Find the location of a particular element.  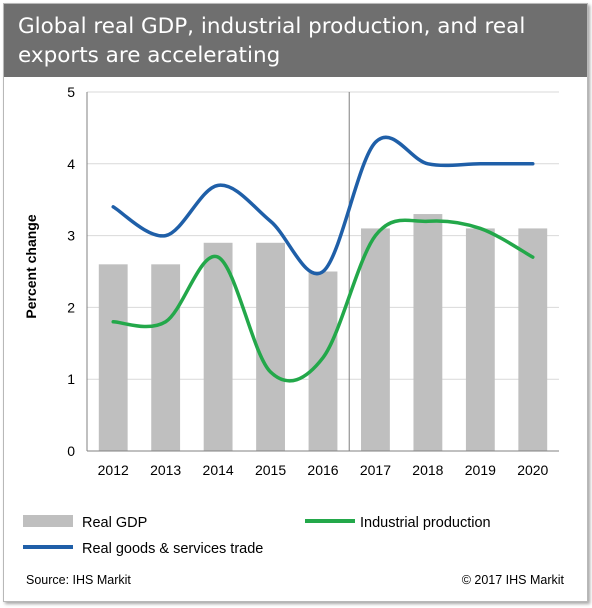

y-axis-label: Percent change is located at coordinates (31, 266).